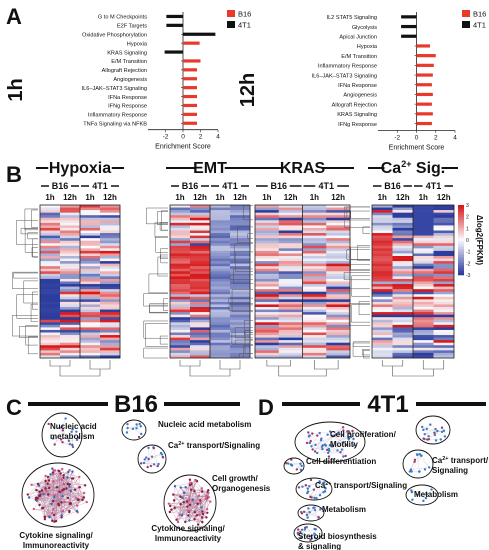  What do you see at coordinates (72, 436) in the screenshot?
I see `cluster-label: metabolism` at bounding box center [72, 436].